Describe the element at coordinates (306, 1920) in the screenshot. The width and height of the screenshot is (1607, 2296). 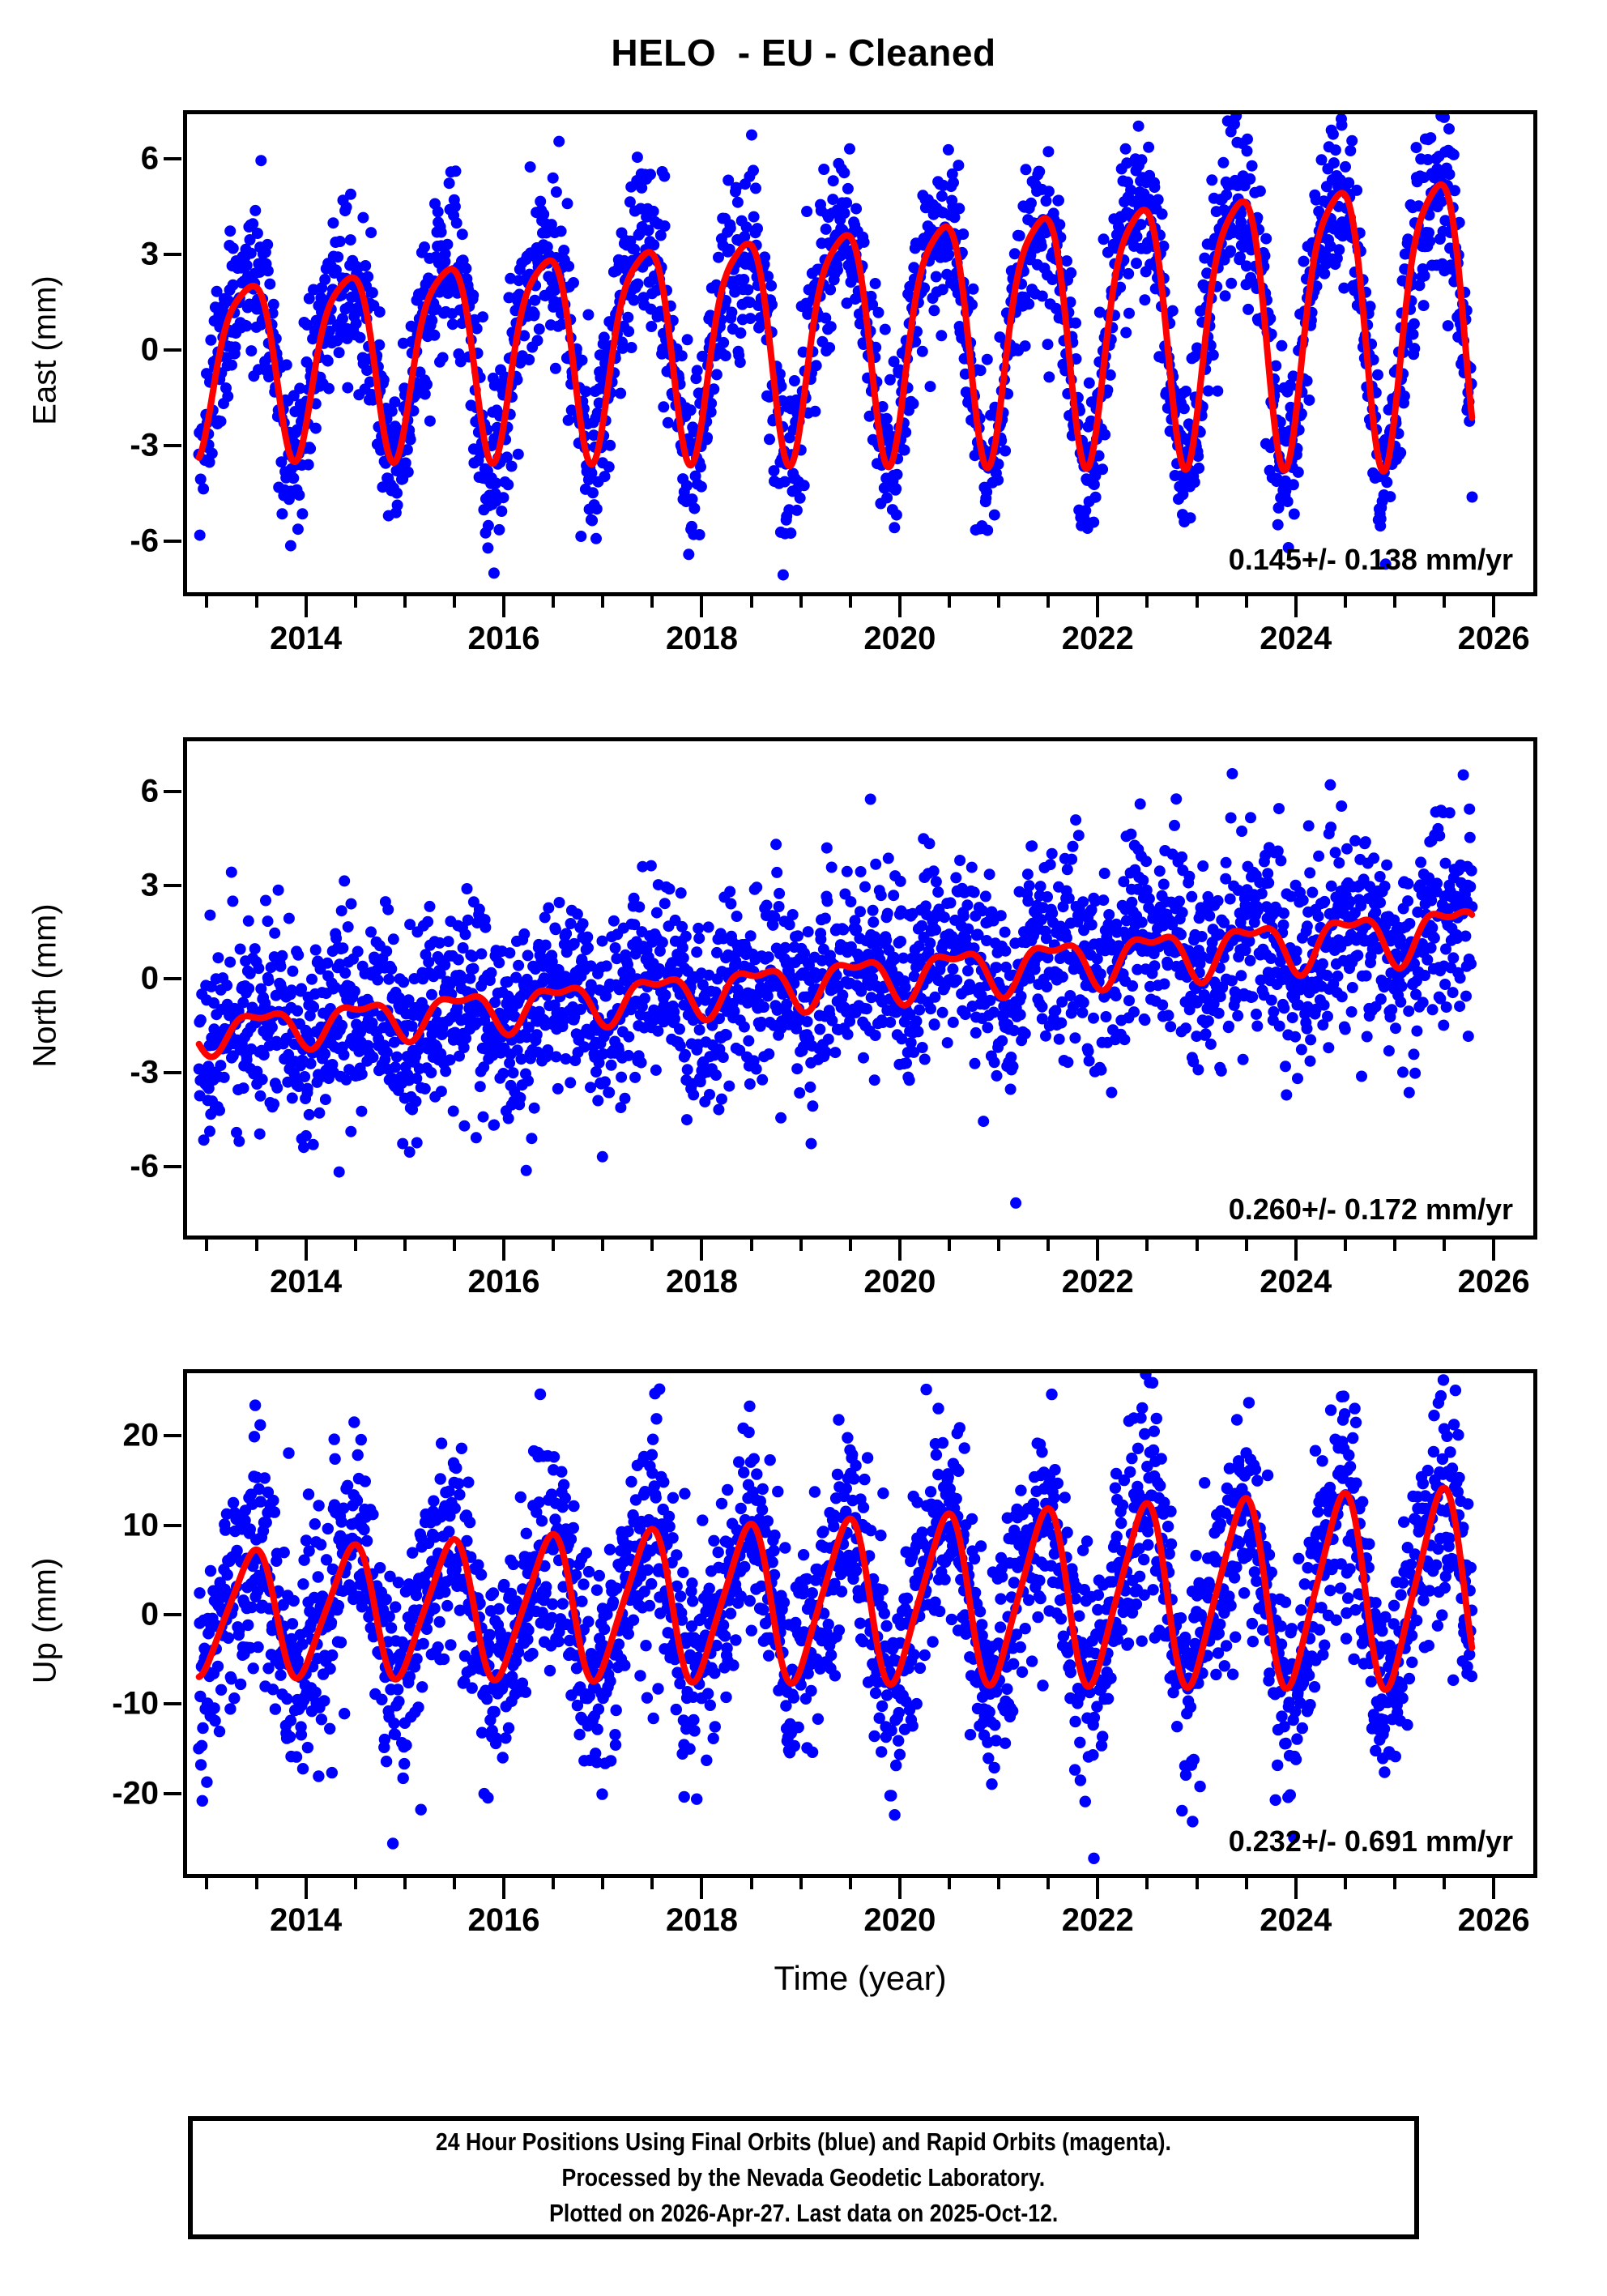
I see `x-tick-label-up-2014: 2014` at that location.